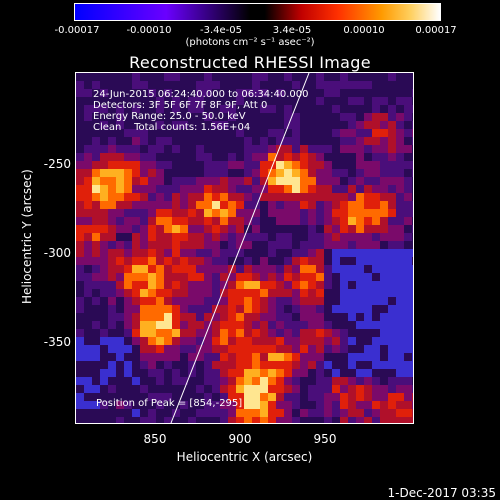  I want to click on x-axis-label: Heliocentric X (arcsec), so click(244, 457).